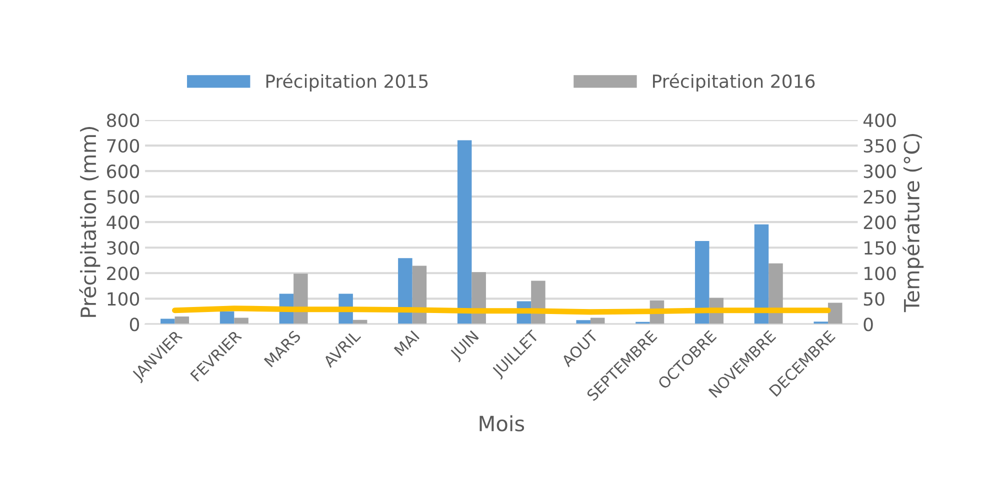 Image resolution: width=987 pixels, height=486 pixels. What do you see at coordinates (874, 299) in the screenshot?
I see `y2-tick-label: 50` at bounding box center [874, 299].